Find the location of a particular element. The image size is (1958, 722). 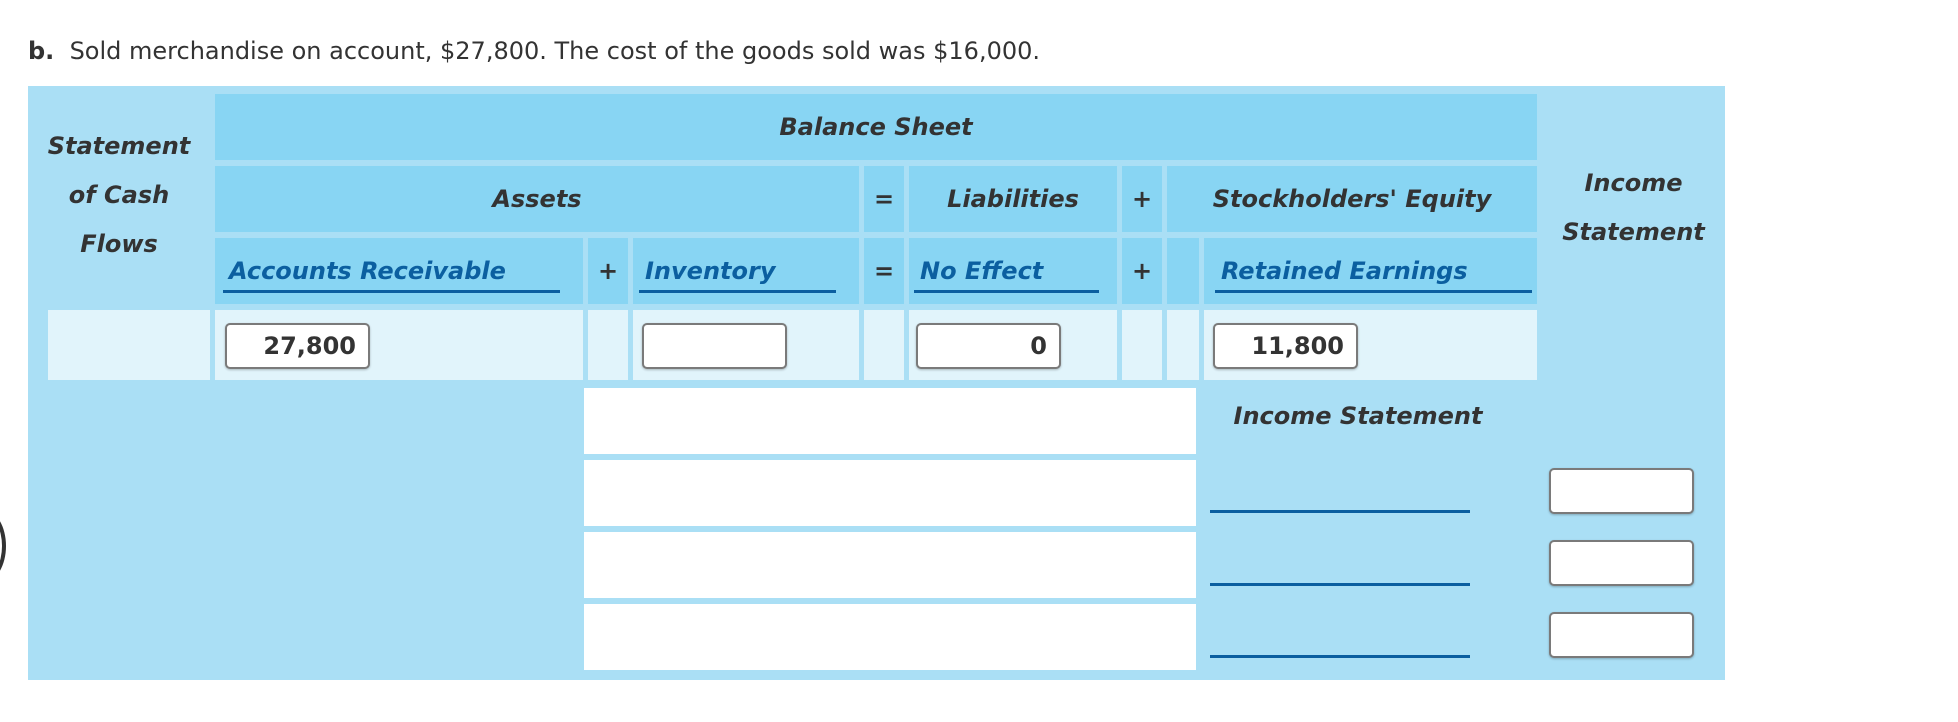

plus-sign-accounts: + is located at coordinates (1142, 271).